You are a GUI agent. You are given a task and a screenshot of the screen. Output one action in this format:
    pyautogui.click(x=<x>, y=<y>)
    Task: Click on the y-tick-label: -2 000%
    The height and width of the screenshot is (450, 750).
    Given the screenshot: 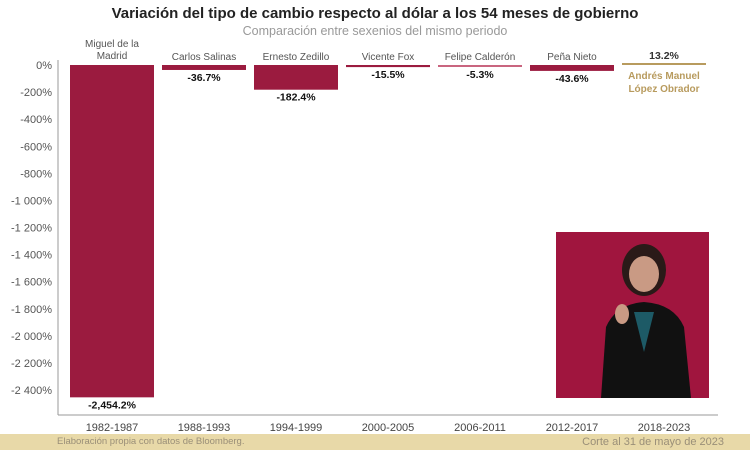 What is the action you would take?
    pyautogui.click(x=31, y=337)
    